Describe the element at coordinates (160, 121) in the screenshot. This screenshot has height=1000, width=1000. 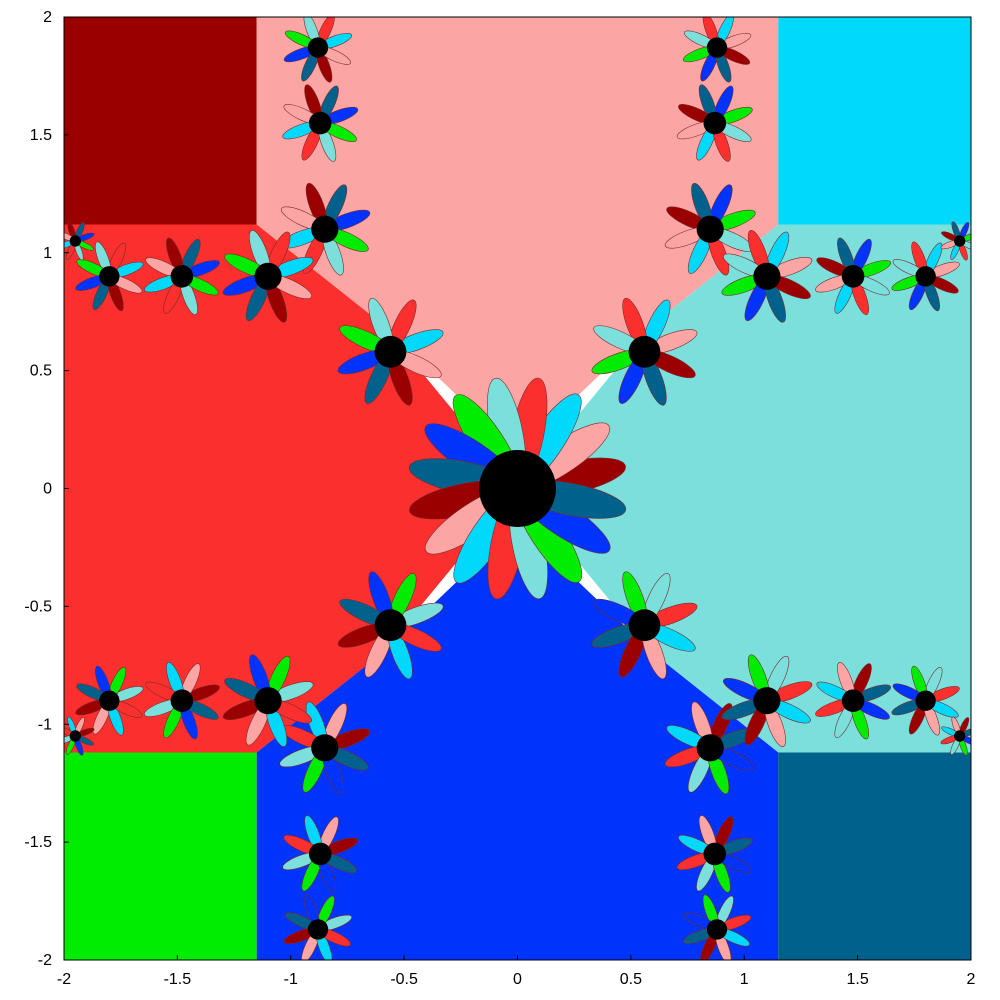
I see `basin-upper-left-corner` at that location.